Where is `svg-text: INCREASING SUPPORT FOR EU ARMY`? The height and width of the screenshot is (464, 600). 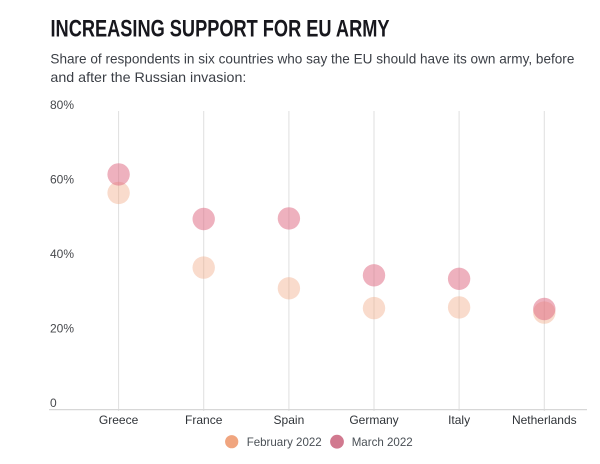
svg-text: INCREASING SUPPORT FOR EU ARMY is located at coordinates (220, 28).